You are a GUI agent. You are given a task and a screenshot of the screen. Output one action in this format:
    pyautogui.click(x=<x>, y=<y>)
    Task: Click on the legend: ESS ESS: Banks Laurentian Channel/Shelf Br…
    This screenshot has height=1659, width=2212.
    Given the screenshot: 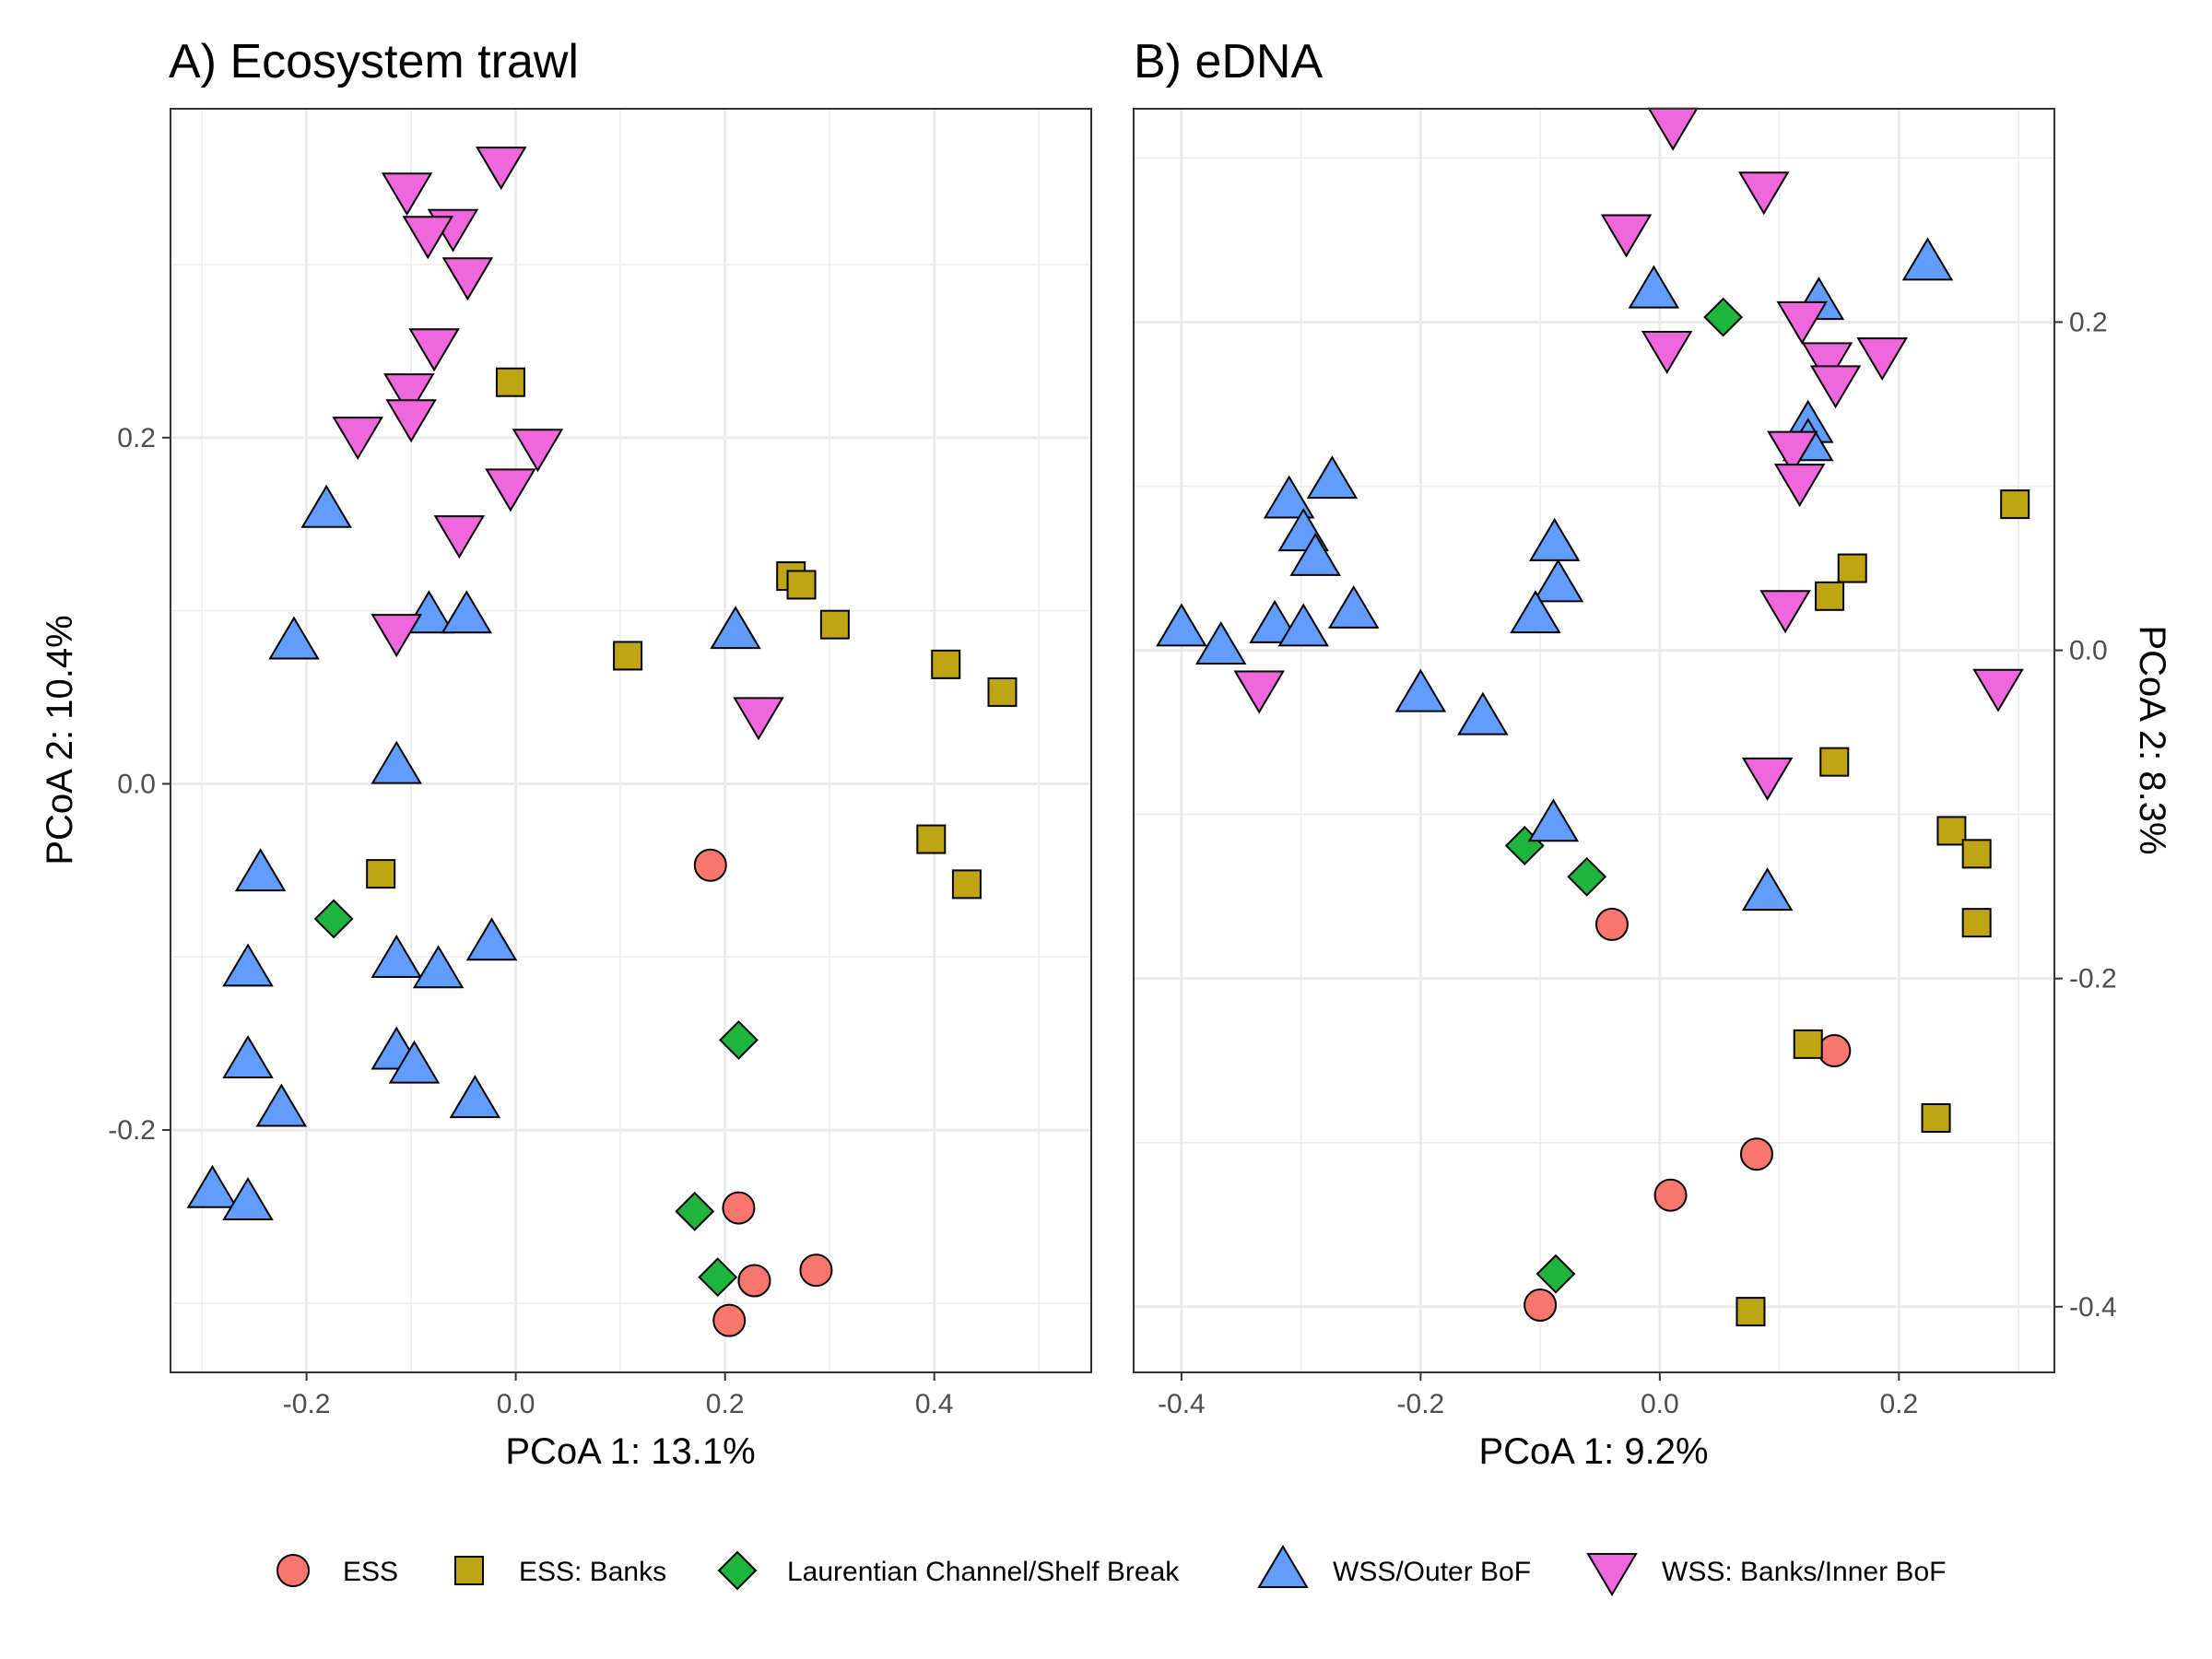 What is the action you would take?
    pyautogui.click(x=1111, y=1570)
    